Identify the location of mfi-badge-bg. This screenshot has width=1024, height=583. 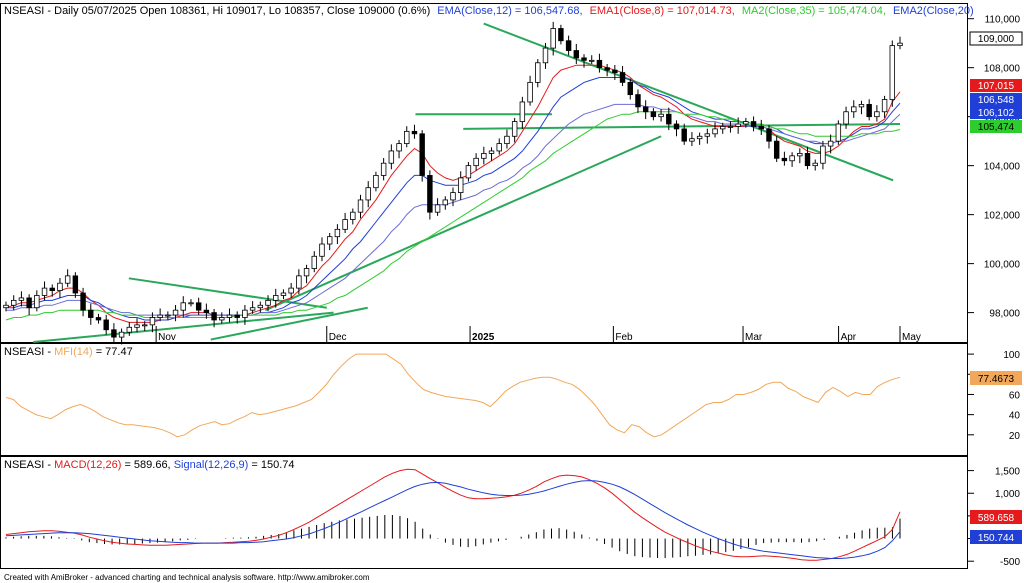
(996, 378).